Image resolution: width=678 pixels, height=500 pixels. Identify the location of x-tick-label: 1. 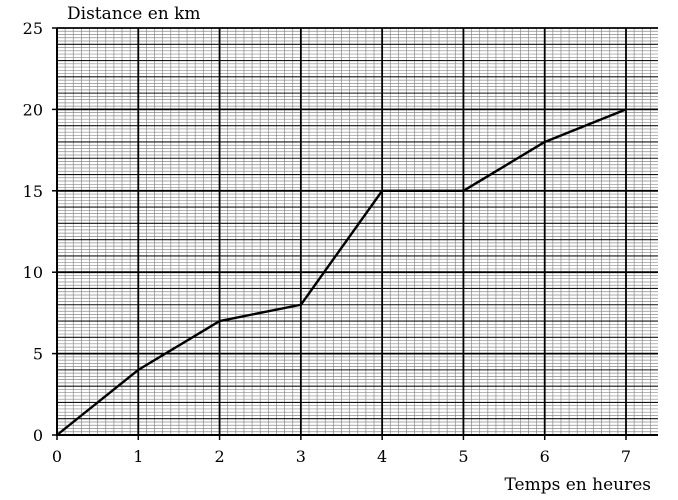
(138, 456).